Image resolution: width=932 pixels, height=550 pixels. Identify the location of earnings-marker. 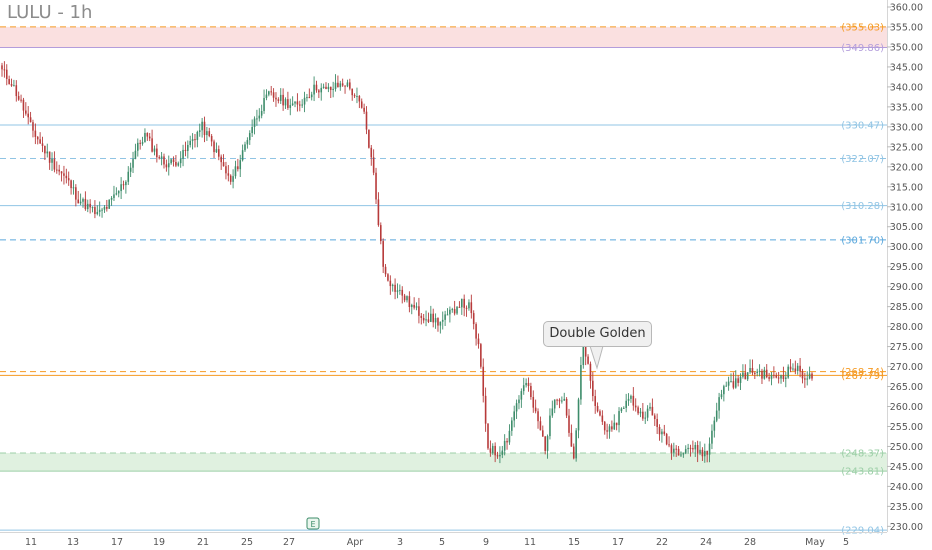
(313, 523).